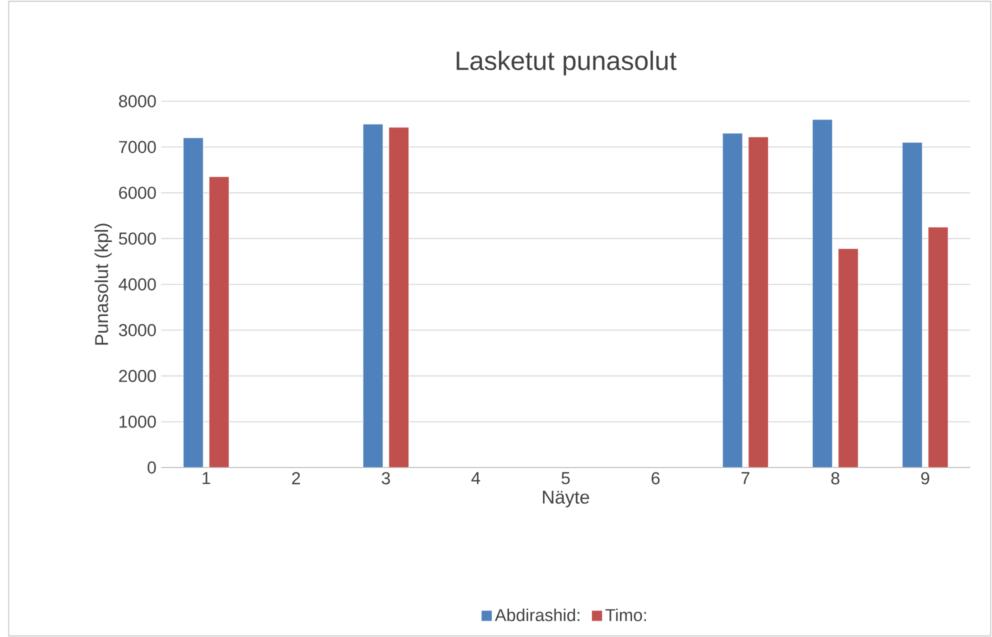  Describe the element at coordinates (138, 422) in the screenshot. I see `y-tick-label: 1000` at that location.